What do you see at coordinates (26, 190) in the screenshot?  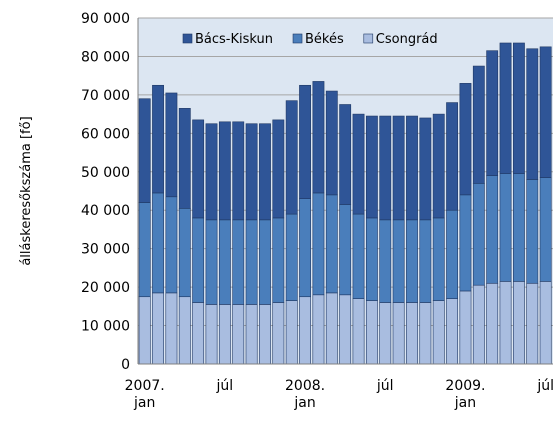 I see `y-axis-label: álláskeresőkszáma [fő]` at bounding box center [26, 190].